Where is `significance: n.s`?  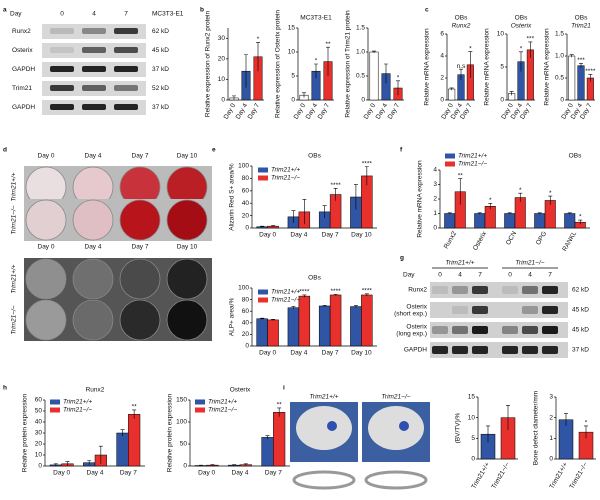 significance: n.s is located at coordinates (461, 66).